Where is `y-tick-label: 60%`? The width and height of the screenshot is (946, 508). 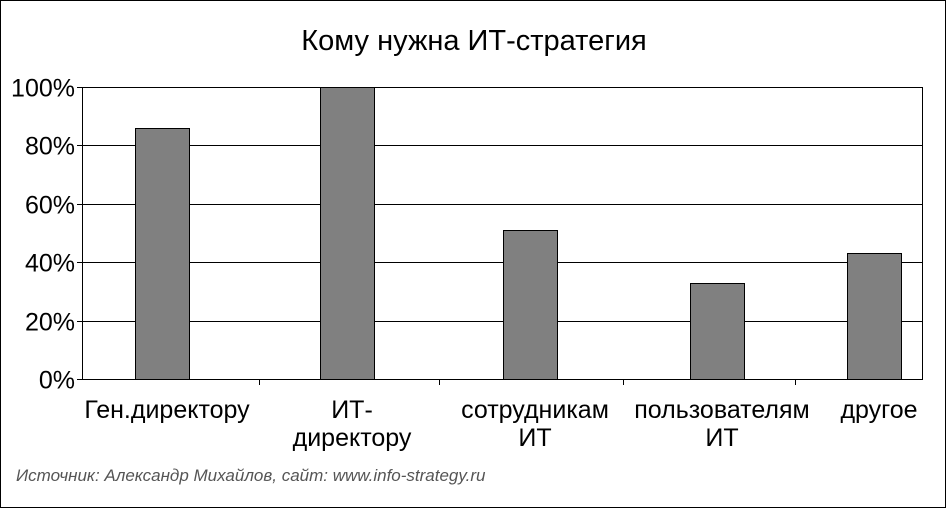
y-tick-label: 60% is located at coordinates (50, 206).